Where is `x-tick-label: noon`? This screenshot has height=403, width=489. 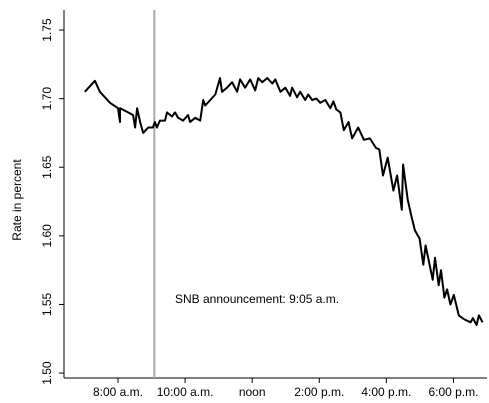 x-tick-label: noon is located at coordinates (252, 392).